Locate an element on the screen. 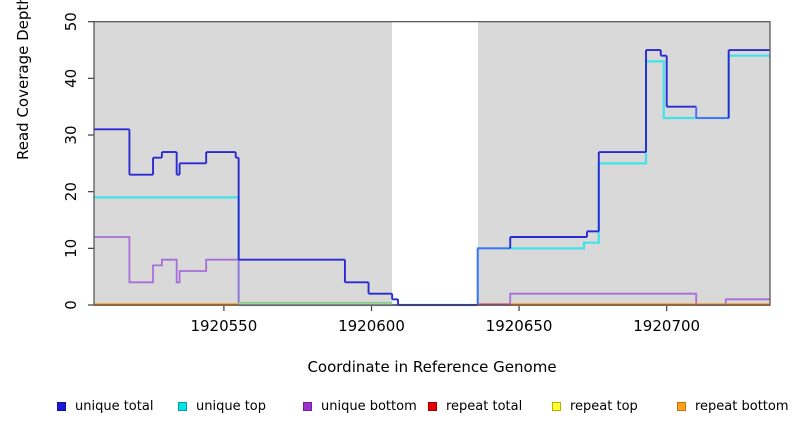 This screenshot has width=792, height=432. repeat-bottom-swatch-icon is located at coordinates (681, 406).